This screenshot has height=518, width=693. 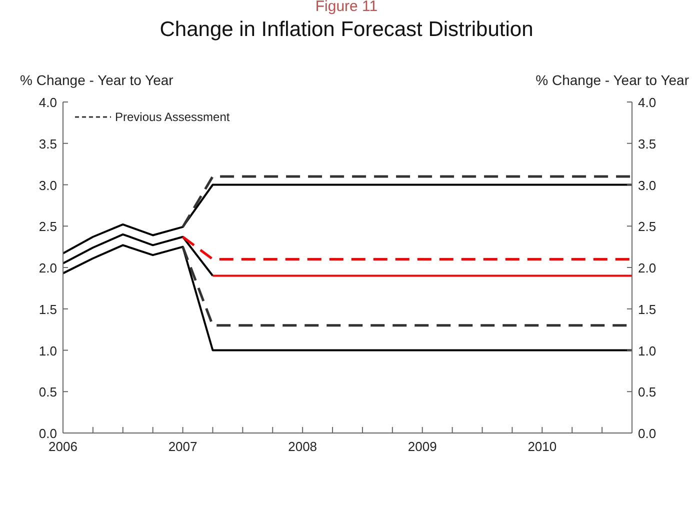 What do you see at coordinates (97, 80) in the screenshot?
I see `y-axis-title: % Change - Year to Year` at bounding box center [97, 80].